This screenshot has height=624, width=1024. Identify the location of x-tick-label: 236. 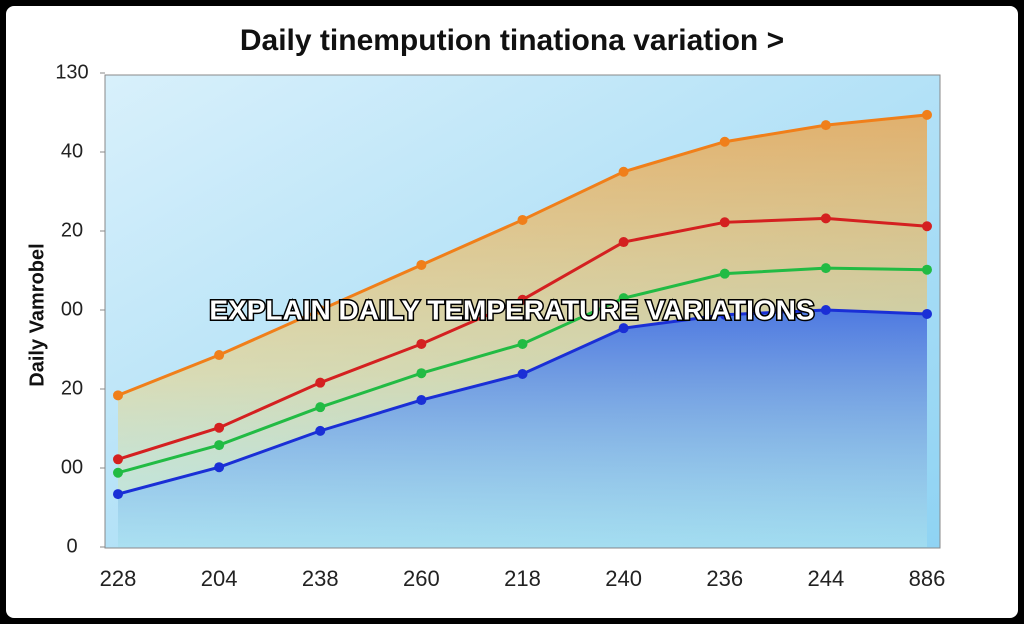
(724, 578).